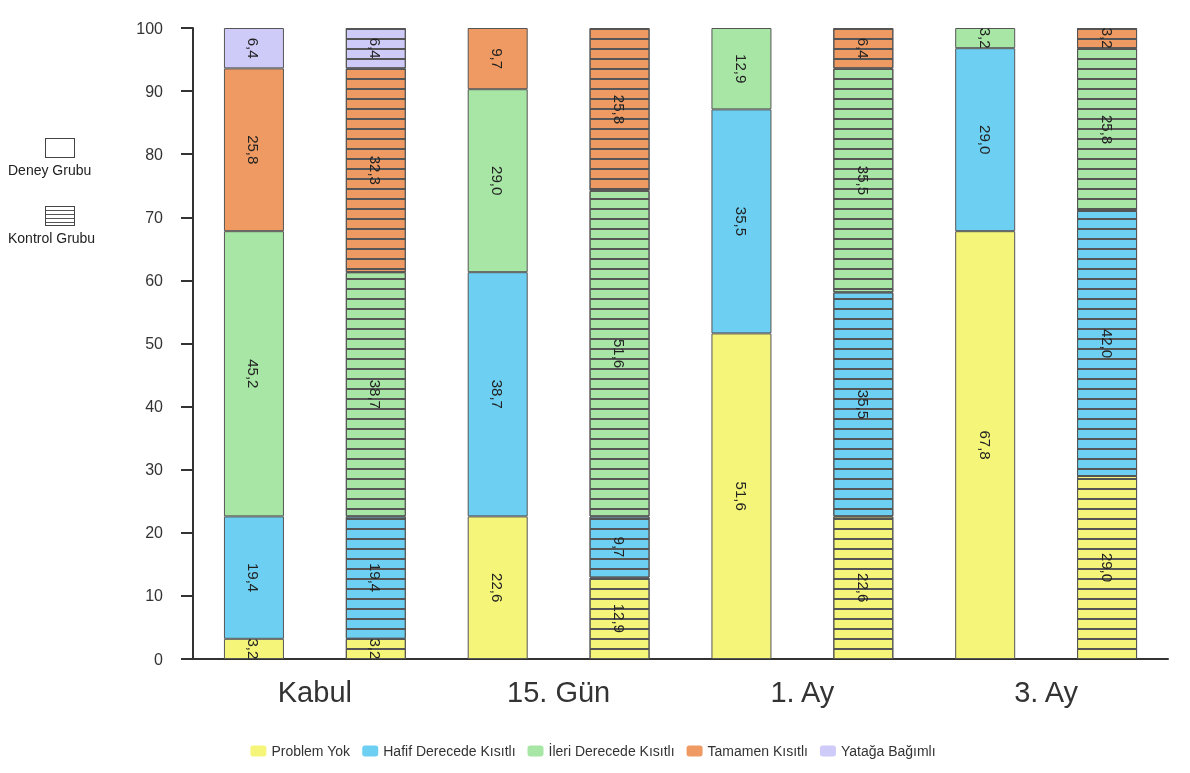 The width and height of the screenshot is (1190, 773). I want to click on legend-label: Problem Yok, so click(311, 751).